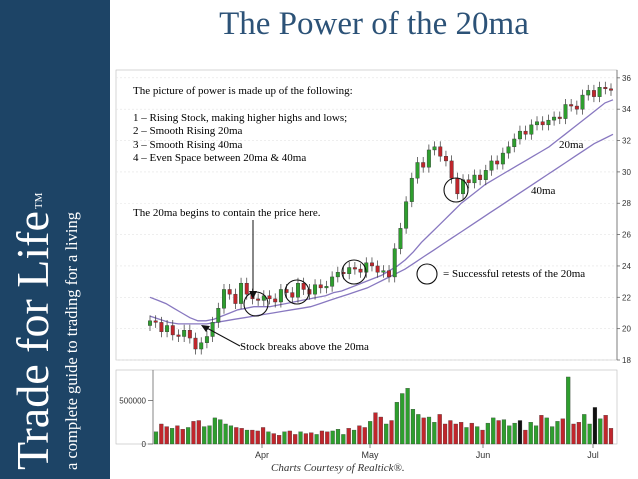 The height and width of the screenshot is (479, 638). I want to click on axes: 36 34 32 30 28 26 24 22 20 18, so click(623, 217).